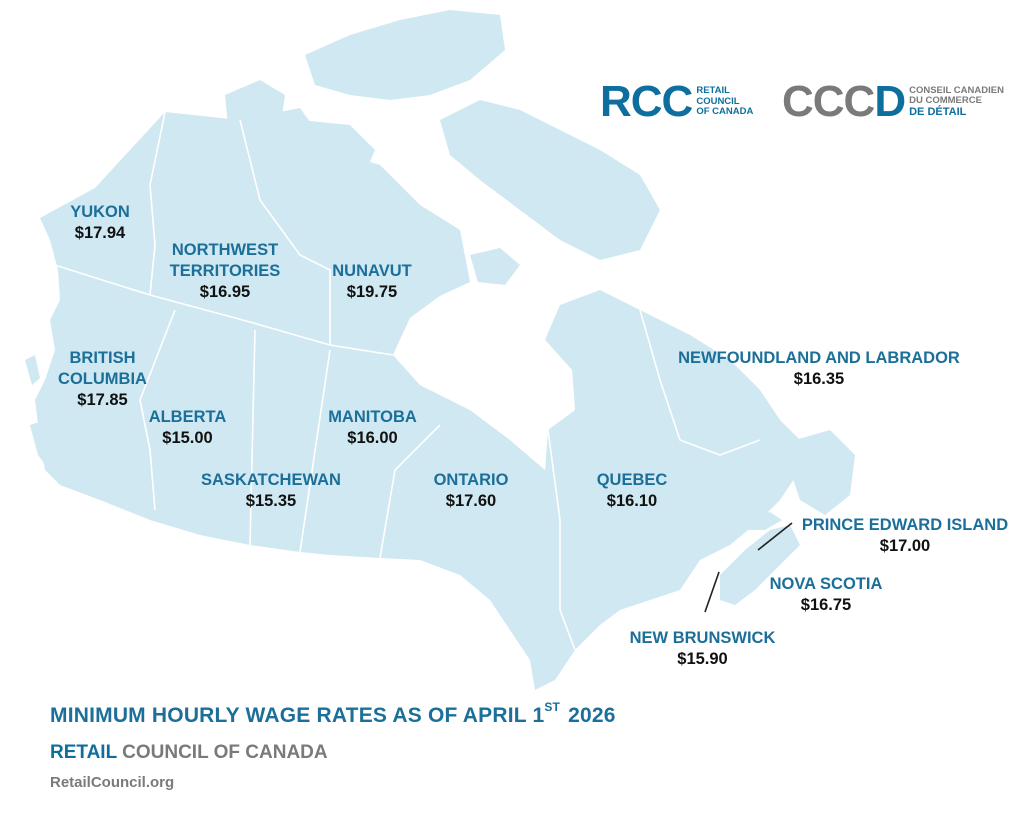 This screenshot has height=819, width=1024. I want to click on haida-gwaii, so click(32, 370).